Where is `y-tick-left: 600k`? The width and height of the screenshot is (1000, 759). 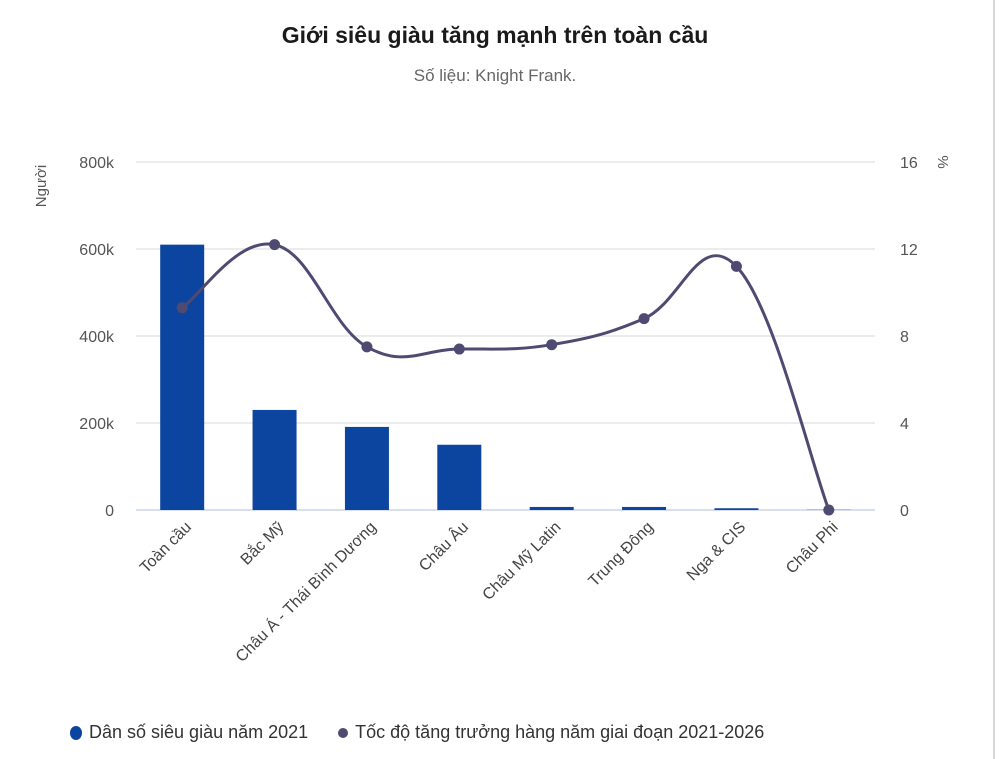
y-tick-left: 600k is located at coordinates (97, 250).